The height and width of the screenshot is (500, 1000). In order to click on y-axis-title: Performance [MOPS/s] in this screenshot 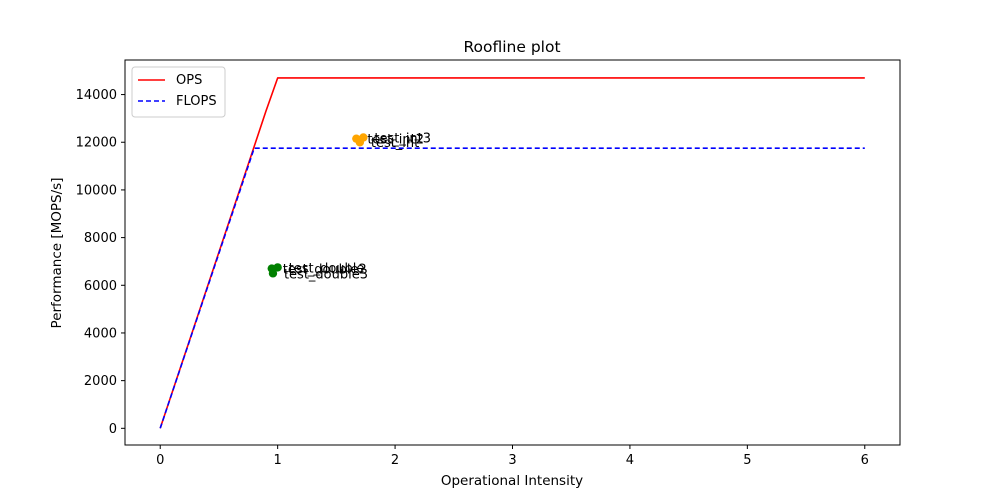, I will do `click(57, 253)`.